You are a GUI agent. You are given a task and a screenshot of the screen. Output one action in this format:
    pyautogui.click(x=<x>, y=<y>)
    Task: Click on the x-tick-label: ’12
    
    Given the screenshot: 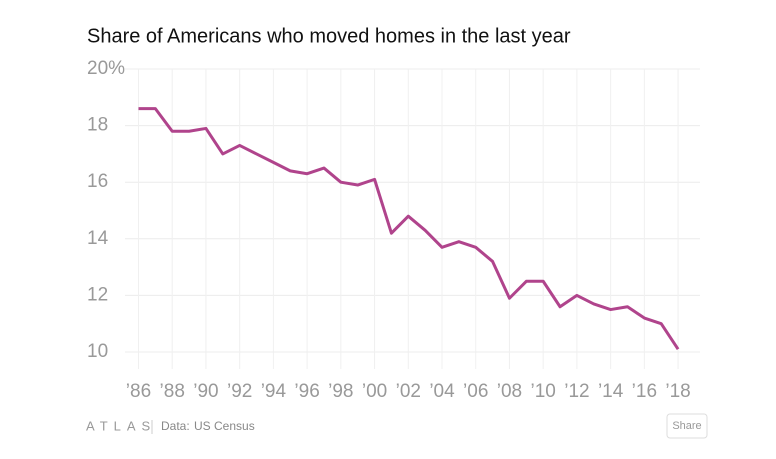 What is the action you would take?
    pyautogui.click(x=576, y=391)
    